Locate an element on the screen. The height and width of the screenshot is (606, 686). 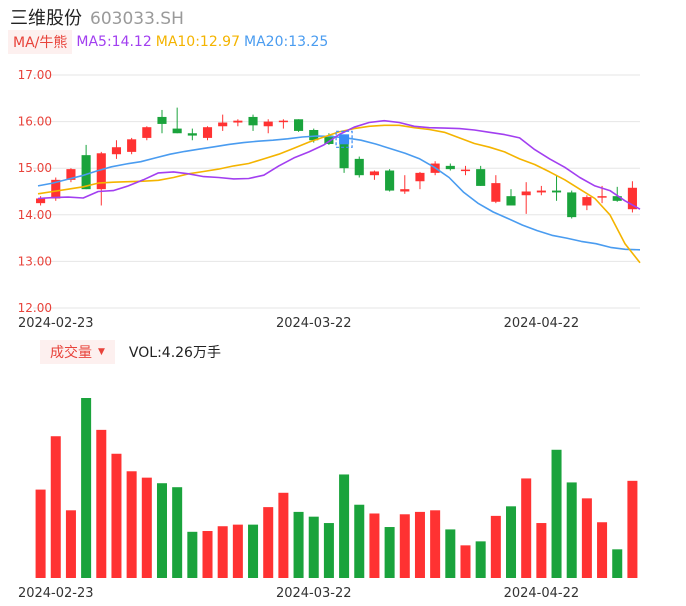
ma5-value: MA5:14.12 is located at coordinates (114, 42).